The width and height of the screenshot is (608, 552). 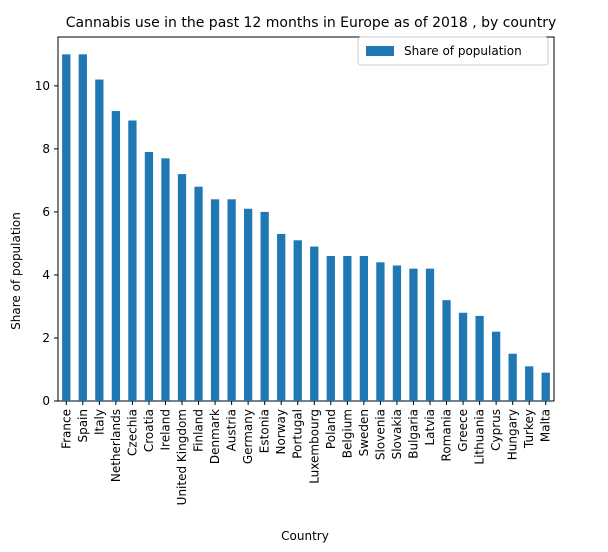 I want to click on bar-malta, so click(x=545, y=386).